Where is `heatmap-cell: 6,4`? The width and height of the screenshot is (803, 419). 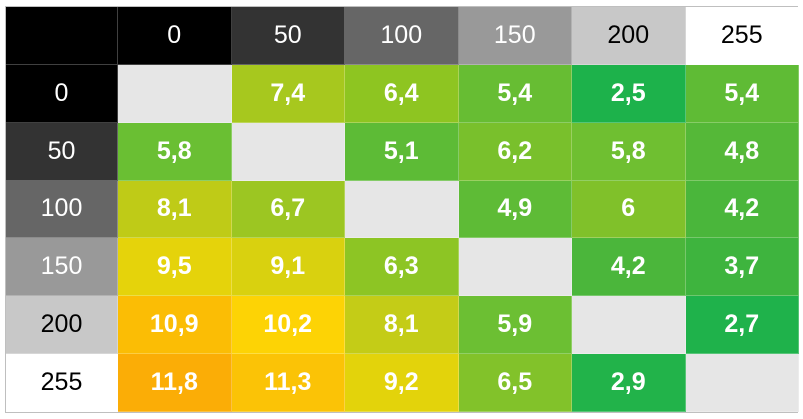
heatmap-cell: 6,4 is located at coordinates (402, 93).